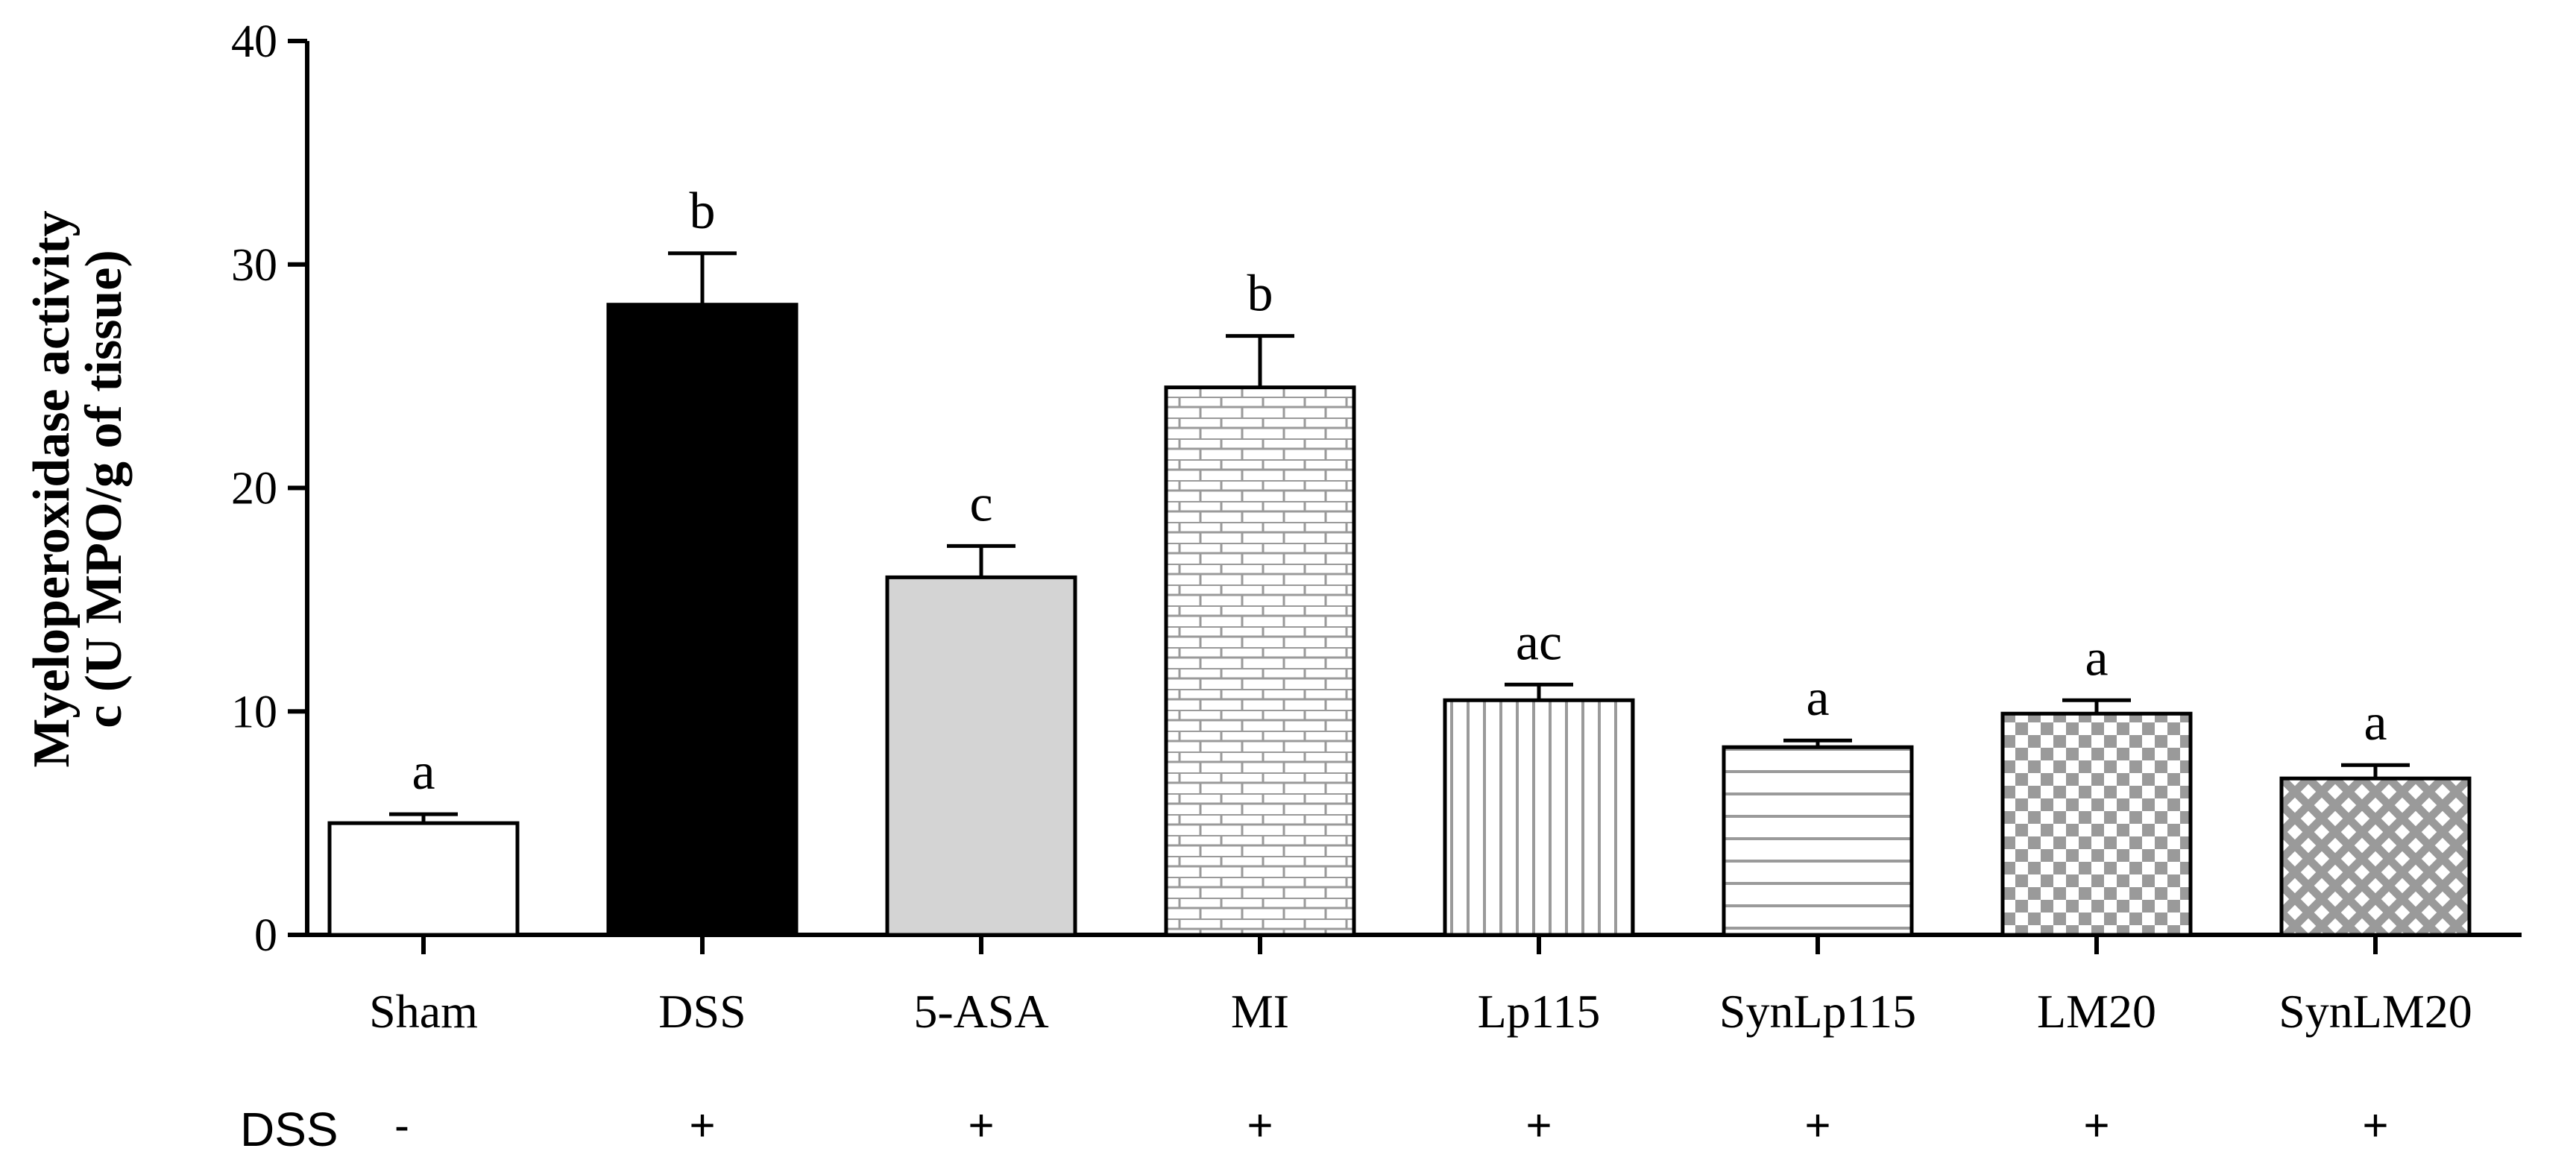 The height and width of the screenshot is (1163, 2576). I want to click on bar-dss, so click(702, 620).